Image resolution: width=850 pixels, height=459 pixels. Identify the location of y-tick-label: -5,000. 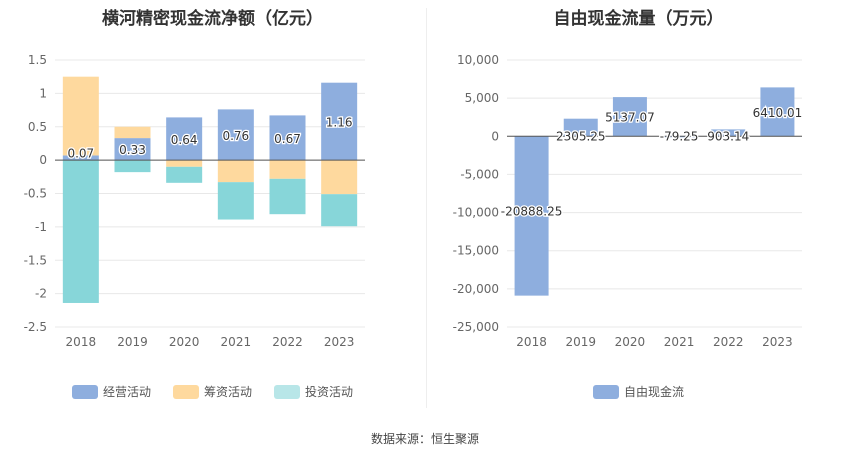
(479, 174).